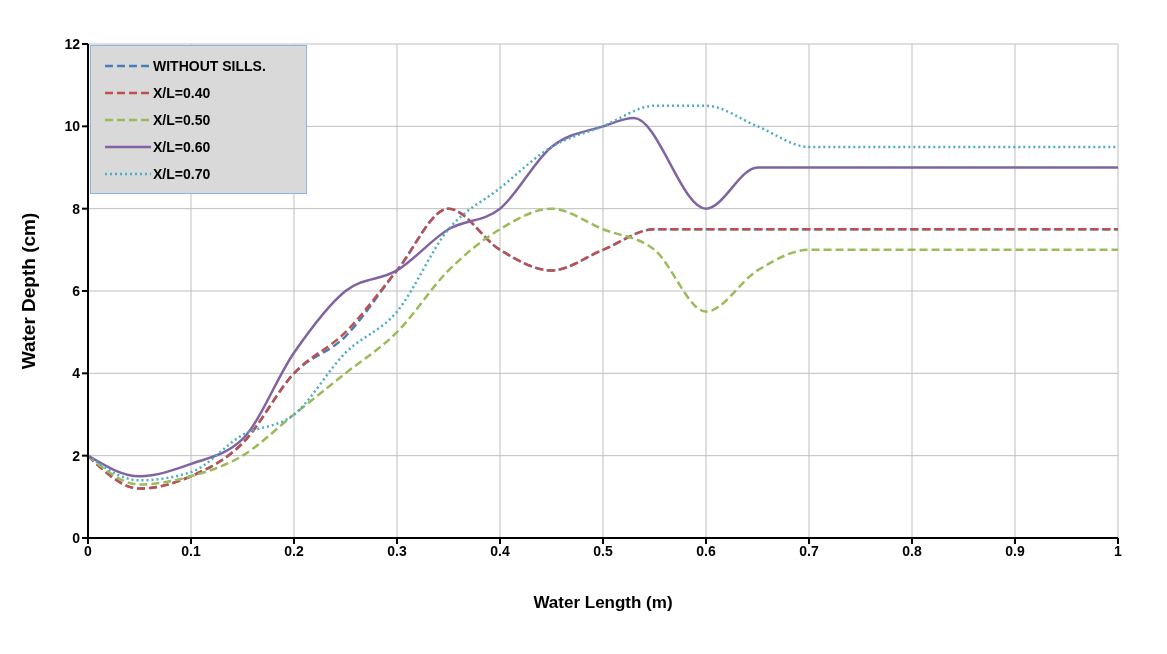  Describe the element at coordinates (182, 173) in the screenshot. I see `legend-label: X/L=0.70` at that location.